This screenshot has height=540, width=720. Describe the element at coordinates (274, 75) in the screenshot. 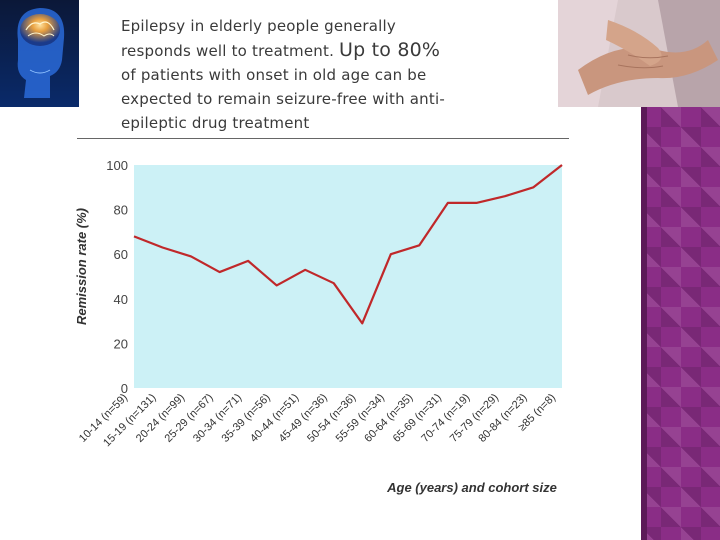

I see `caption-line-3: of patients with onset in old age can be` at that location.